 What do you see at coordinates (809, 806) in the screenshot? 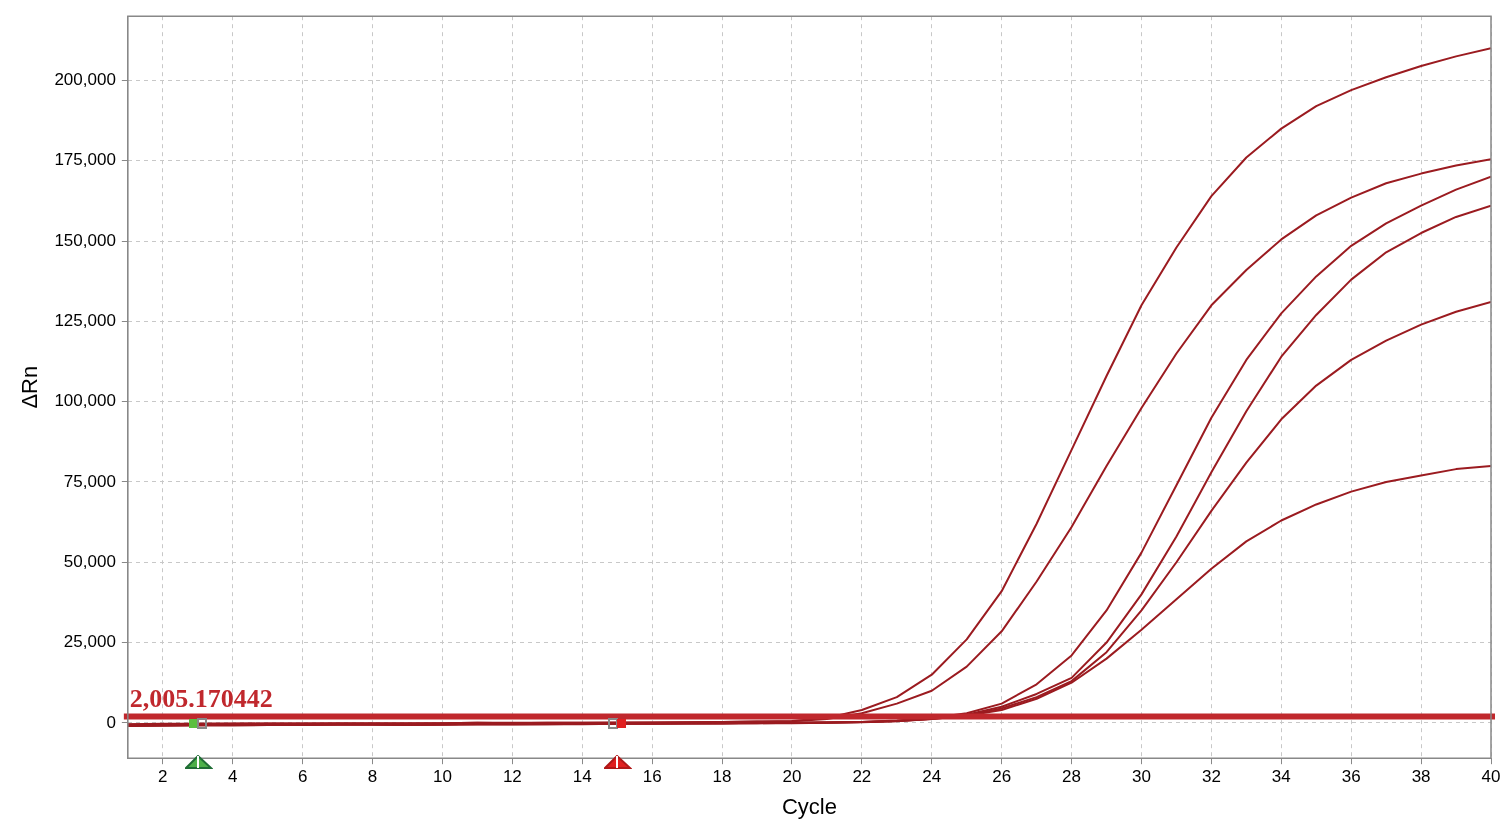
I see `x-axis-title: Cycle` at bounding box center [809, 806].